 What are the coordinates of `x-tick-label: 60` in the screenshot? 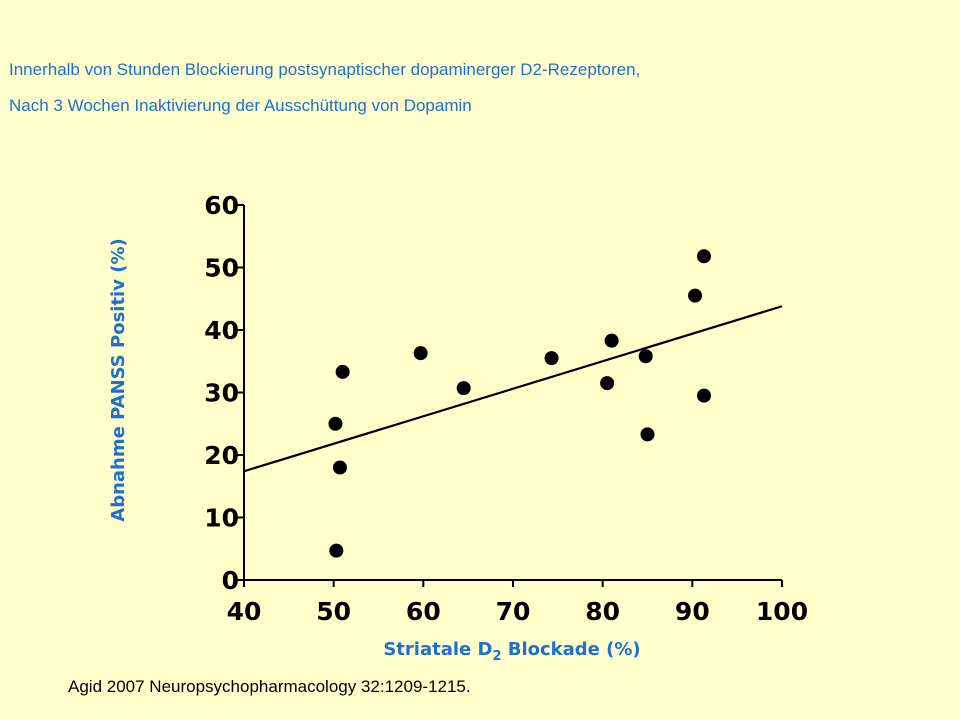 It's located at (423, 611).